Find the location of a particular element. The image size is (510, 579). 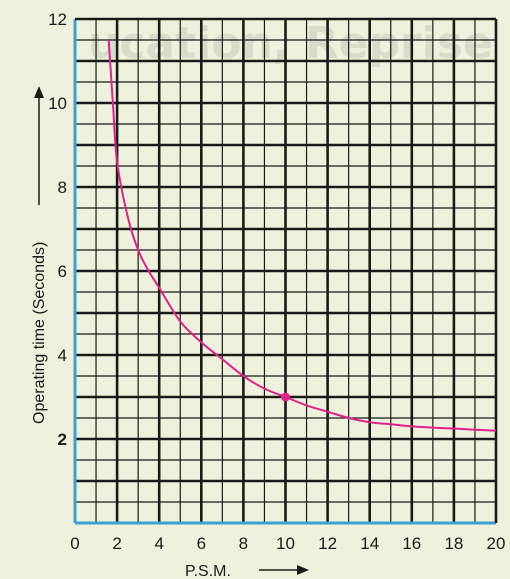

y-axis-arrow is located at coordinates (39, 145).